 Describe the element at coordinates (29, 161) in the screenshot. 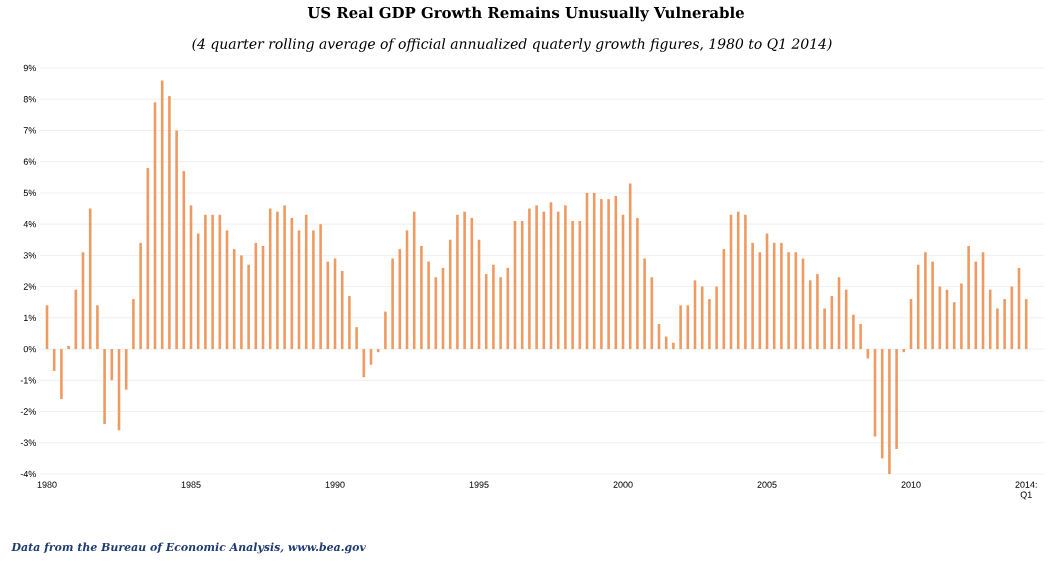

I see `y-tick-label: 6%` at that location.